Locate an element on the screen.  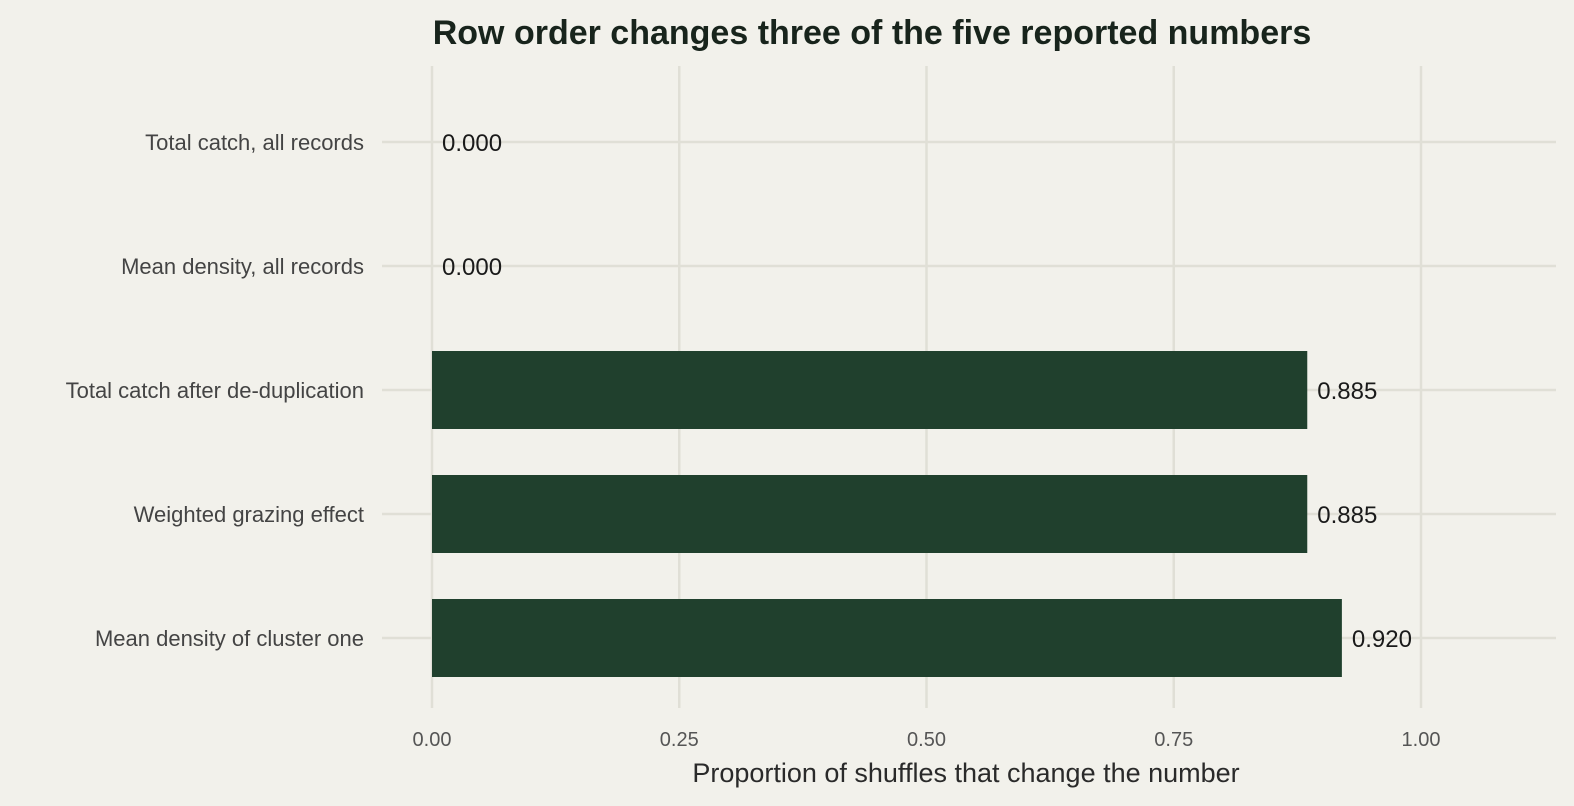
x-tick-label: 1.00 is located at coordinates (1421, 740).